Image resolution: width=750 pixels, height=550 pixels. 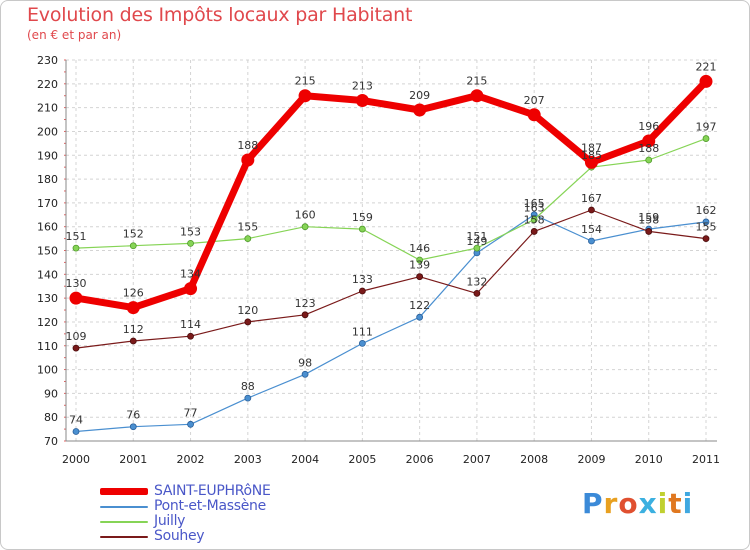 What do you see at coordinates (362, 85) in the screenshot?
I see `data-label: 213` at bounding box center [362, 85].